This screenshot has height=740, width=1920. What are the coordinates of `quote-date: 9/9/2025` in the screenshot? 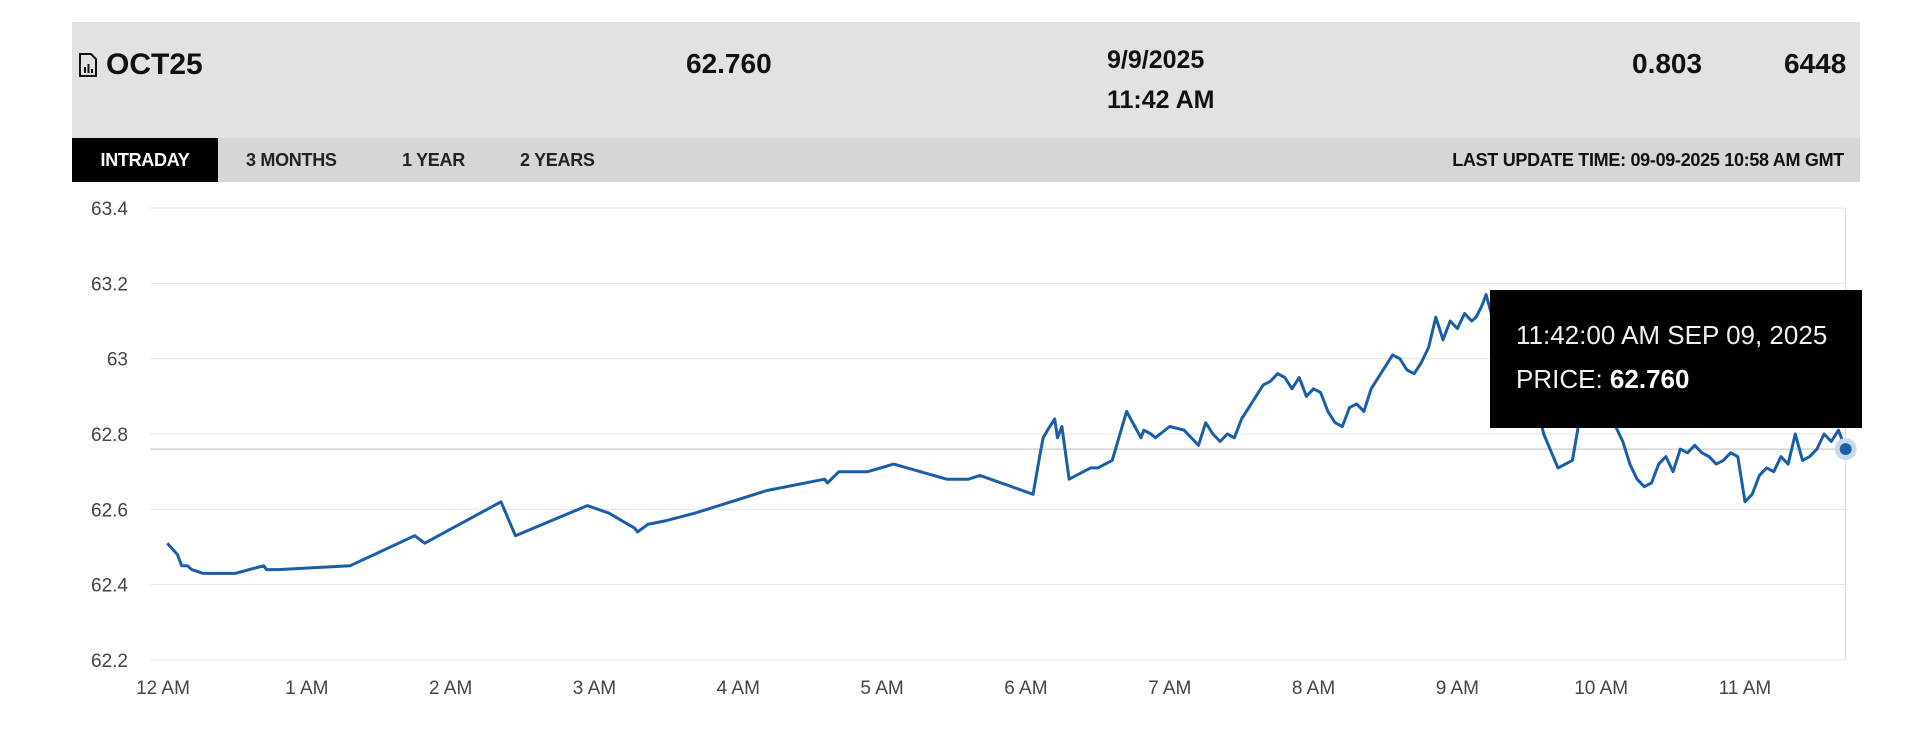 It's located at (1156, 60).